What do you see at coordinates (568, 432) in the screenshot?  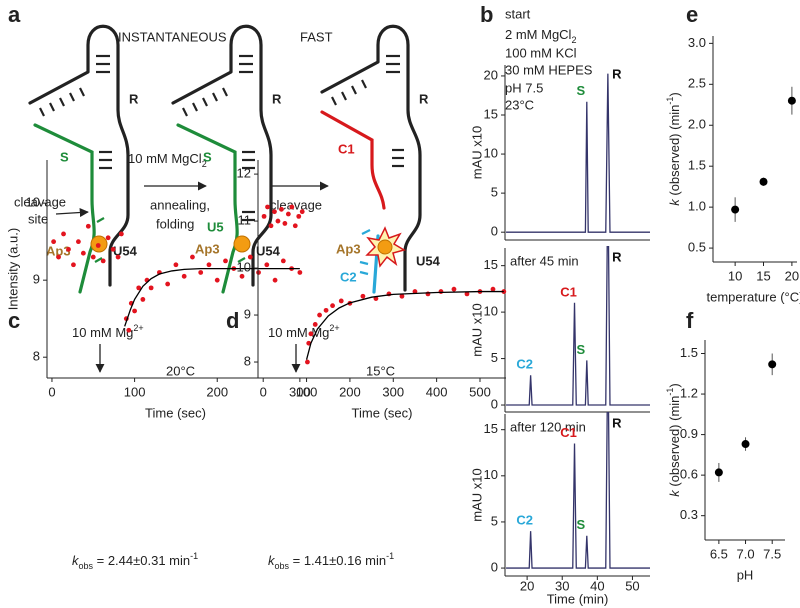 I see `peak-label: C1` at bounding box center [568, 432].